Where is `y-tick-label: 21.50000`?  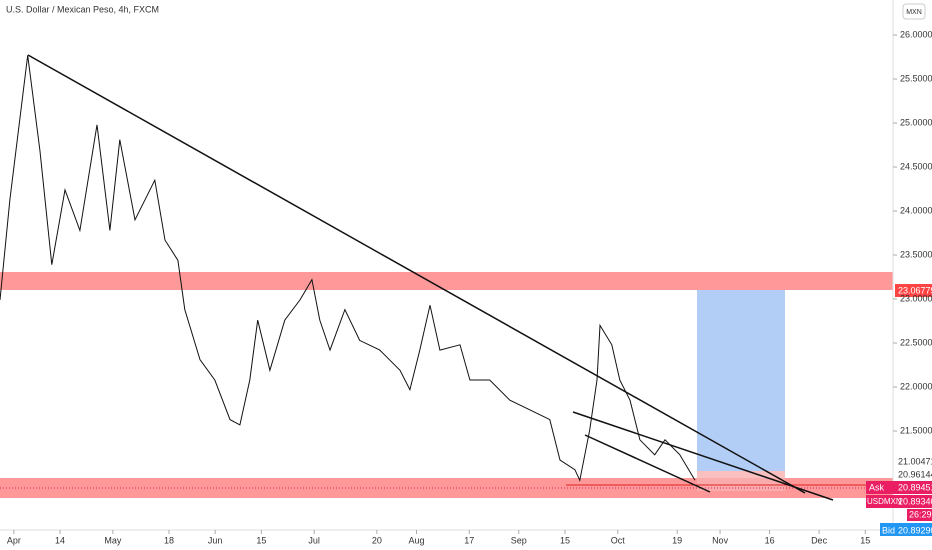 y-tick-label: 21.50000 is located at coordinates (916, 430).